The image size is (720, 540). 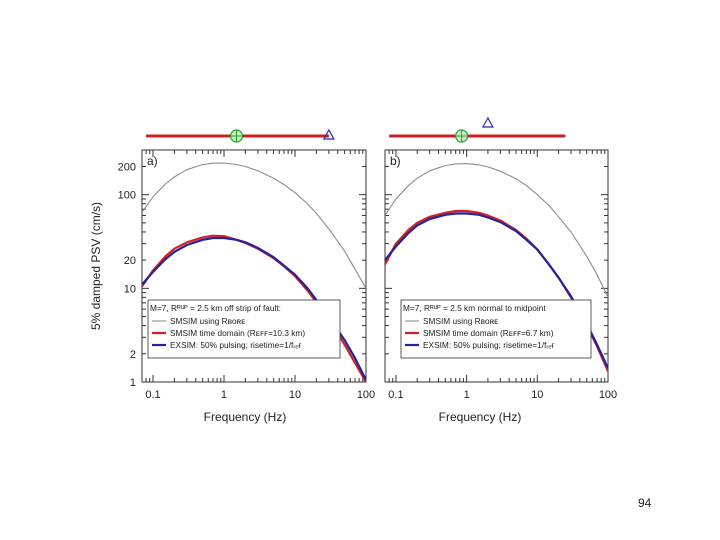 What do you see at coordinates (480, 417) in the screenshot?
I see `x-axis-label-b: Frequency (Hz)` at bounding box center [480, 417].